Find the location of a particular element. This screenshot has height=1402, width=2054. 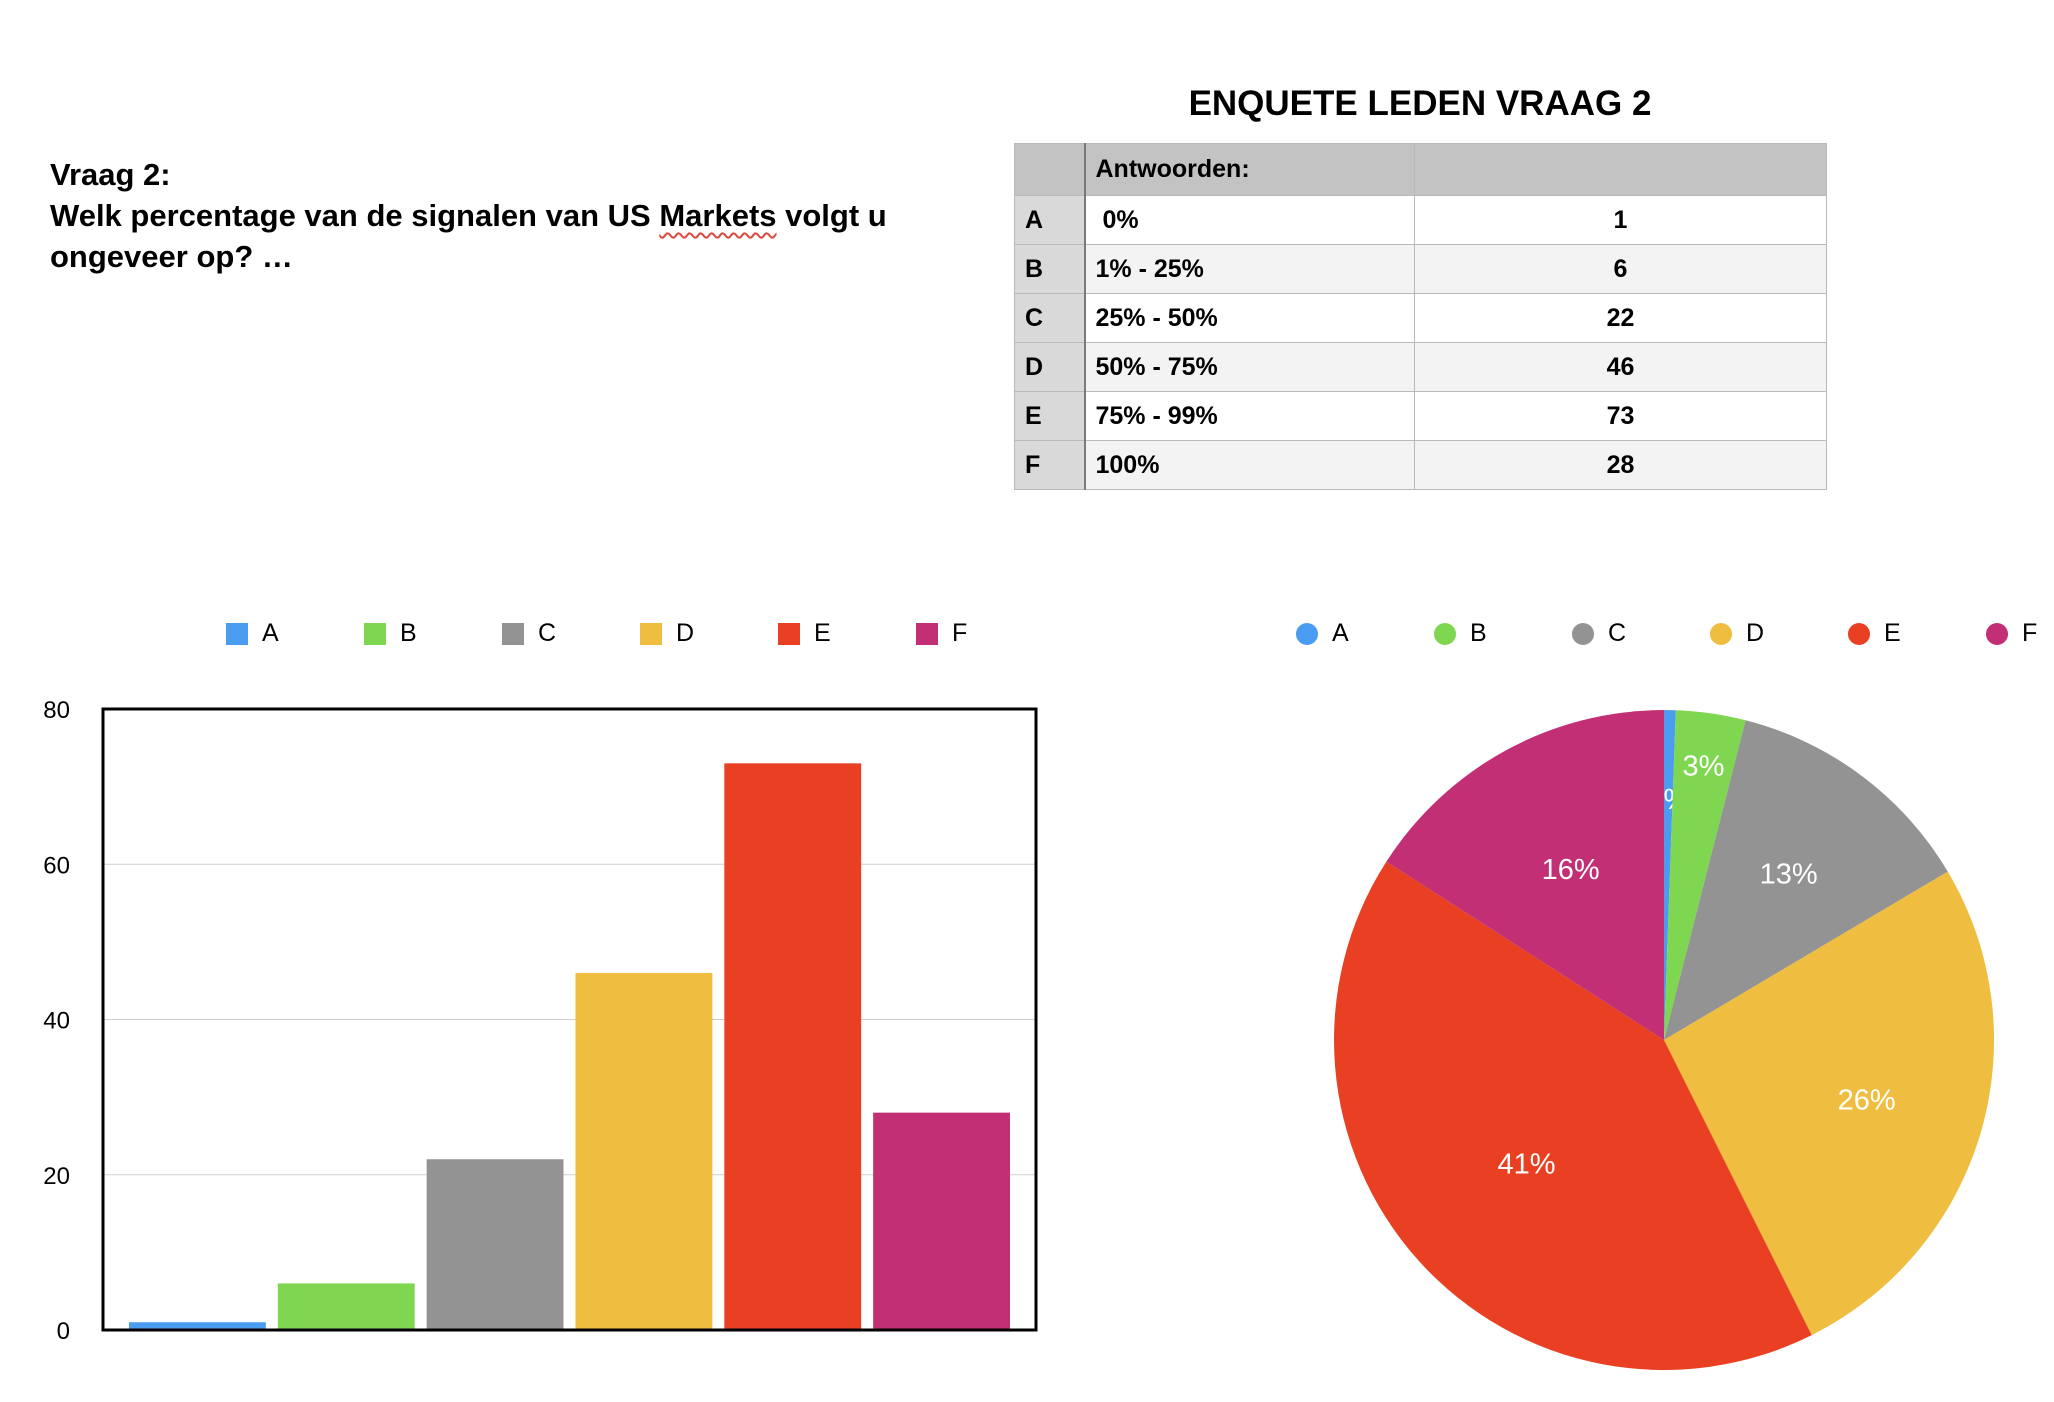

bar-legend-label: F is located at coordinates (960, 633).